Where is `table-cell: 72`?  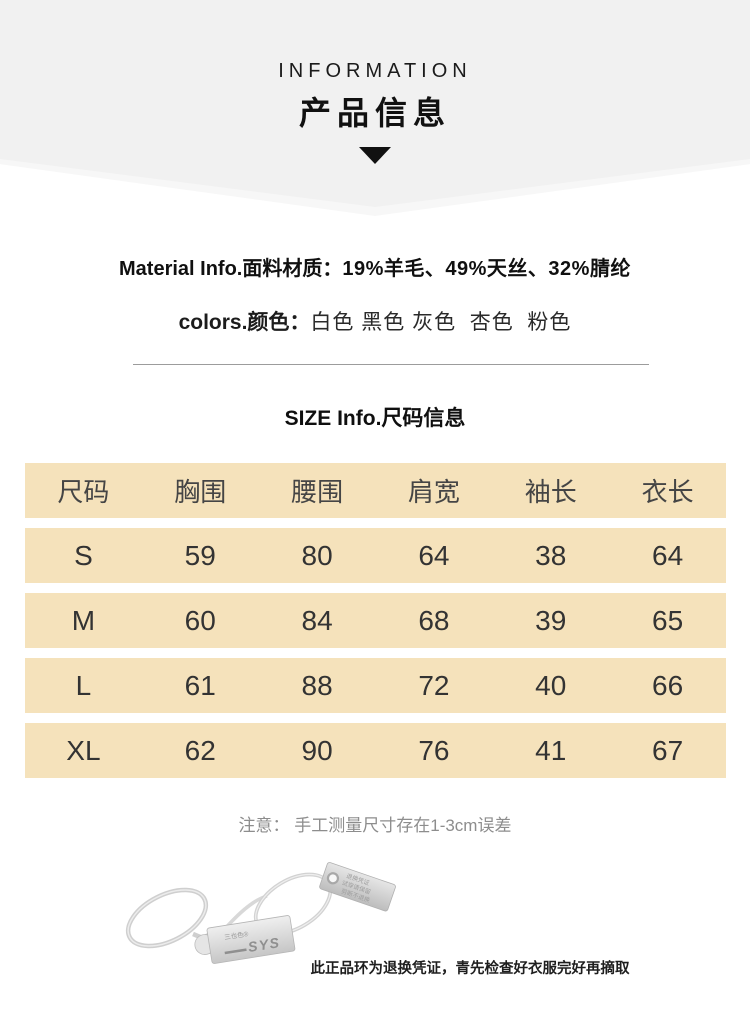 table-cell: 72 is located at coordinates (434, 685).